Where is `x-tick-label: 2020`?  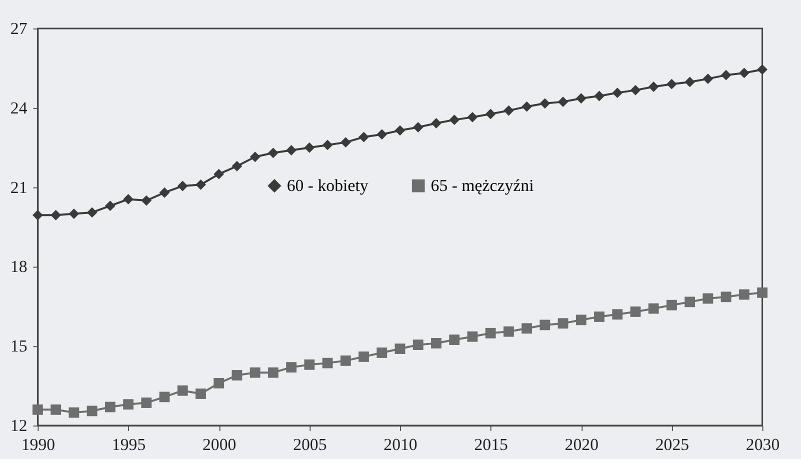
x-tick-label: 2020 is located at coordinates (581, 444).